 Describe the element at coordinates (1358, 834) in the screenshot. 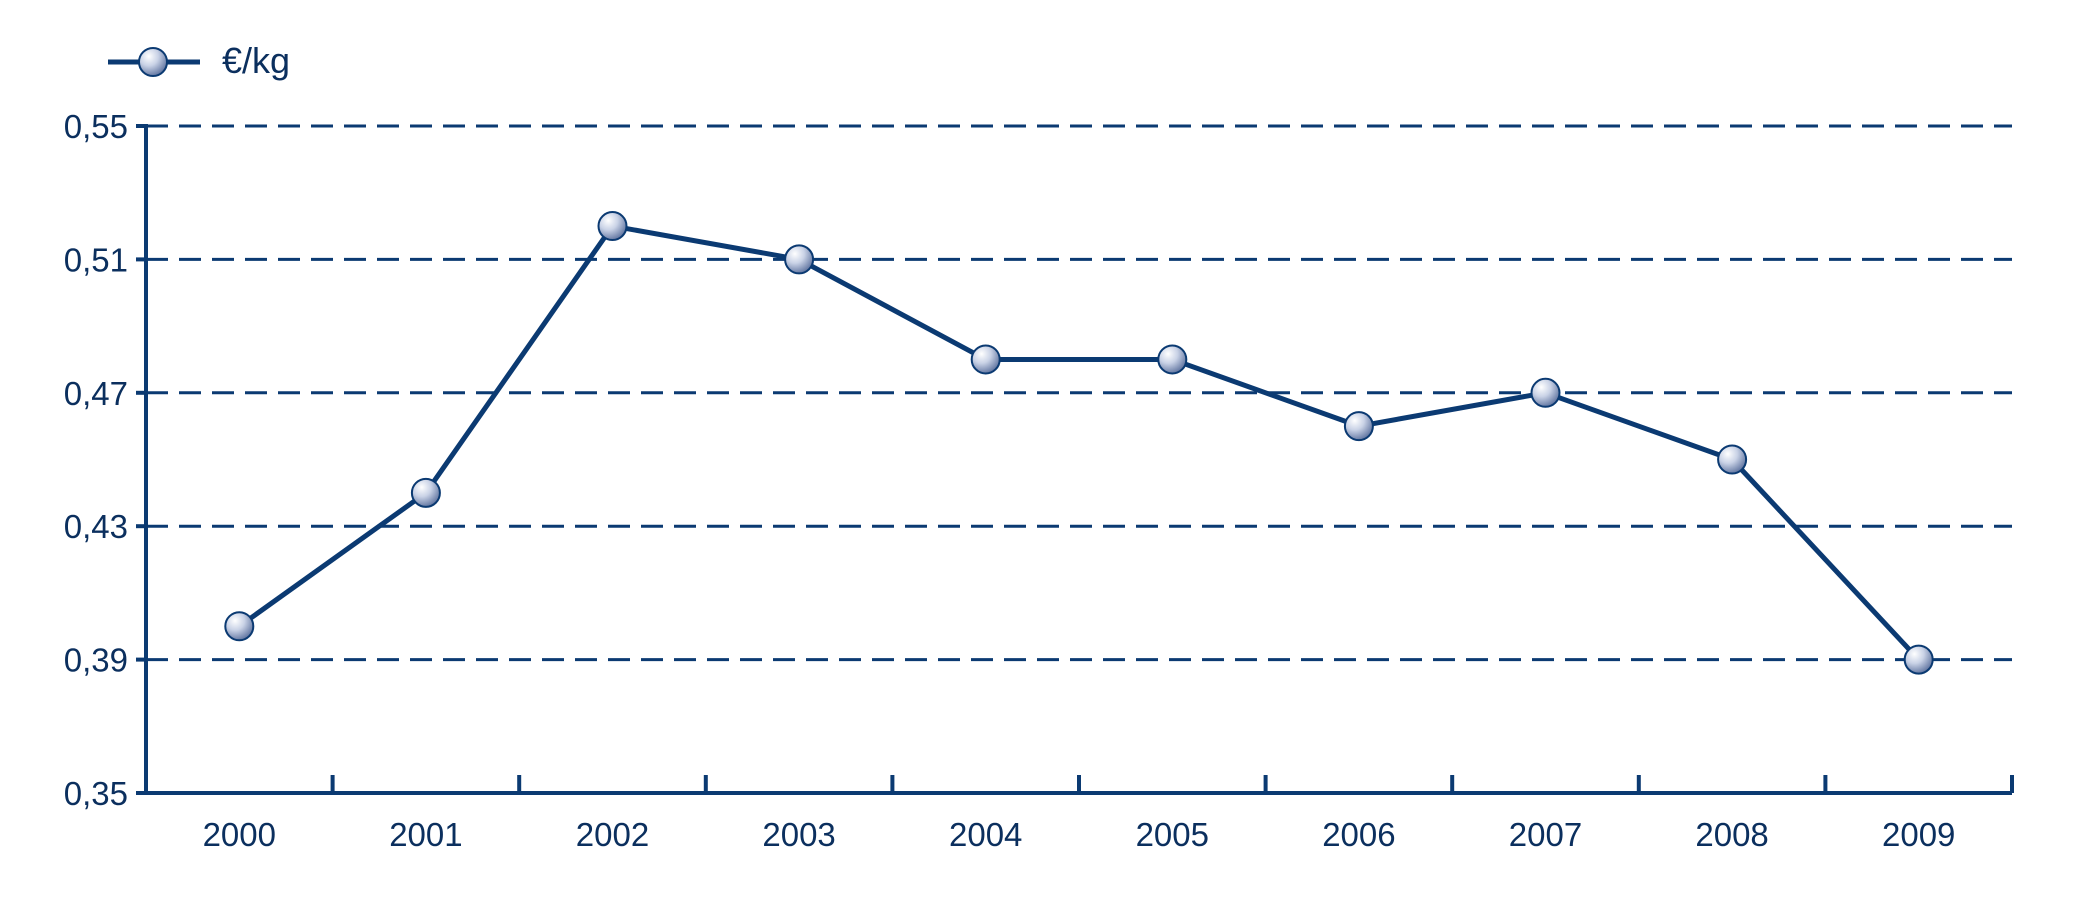

I see `x-tick-label: 2006` at that location.